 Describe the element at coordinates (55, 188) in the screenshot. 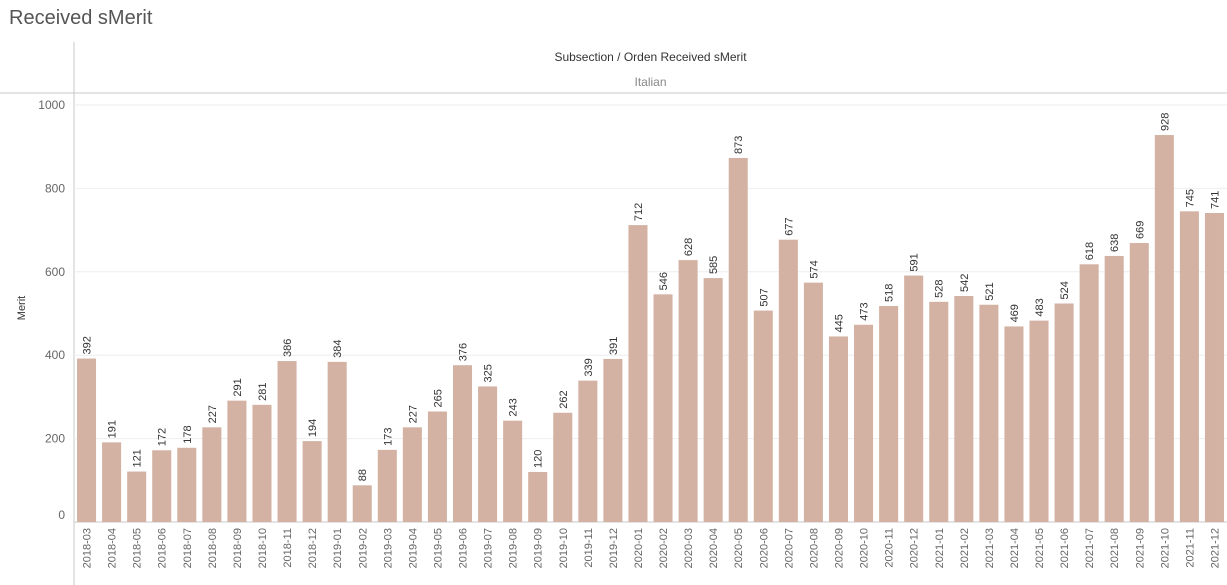

I see `y-tick-label: 800` at that location.